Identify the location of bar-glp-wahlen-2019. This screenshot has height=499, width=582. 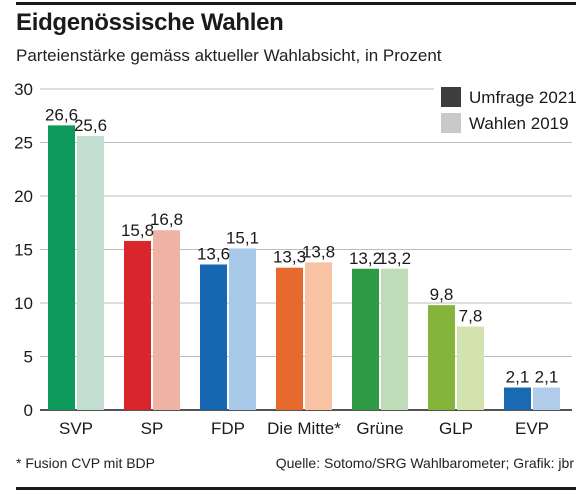
(470, 368).